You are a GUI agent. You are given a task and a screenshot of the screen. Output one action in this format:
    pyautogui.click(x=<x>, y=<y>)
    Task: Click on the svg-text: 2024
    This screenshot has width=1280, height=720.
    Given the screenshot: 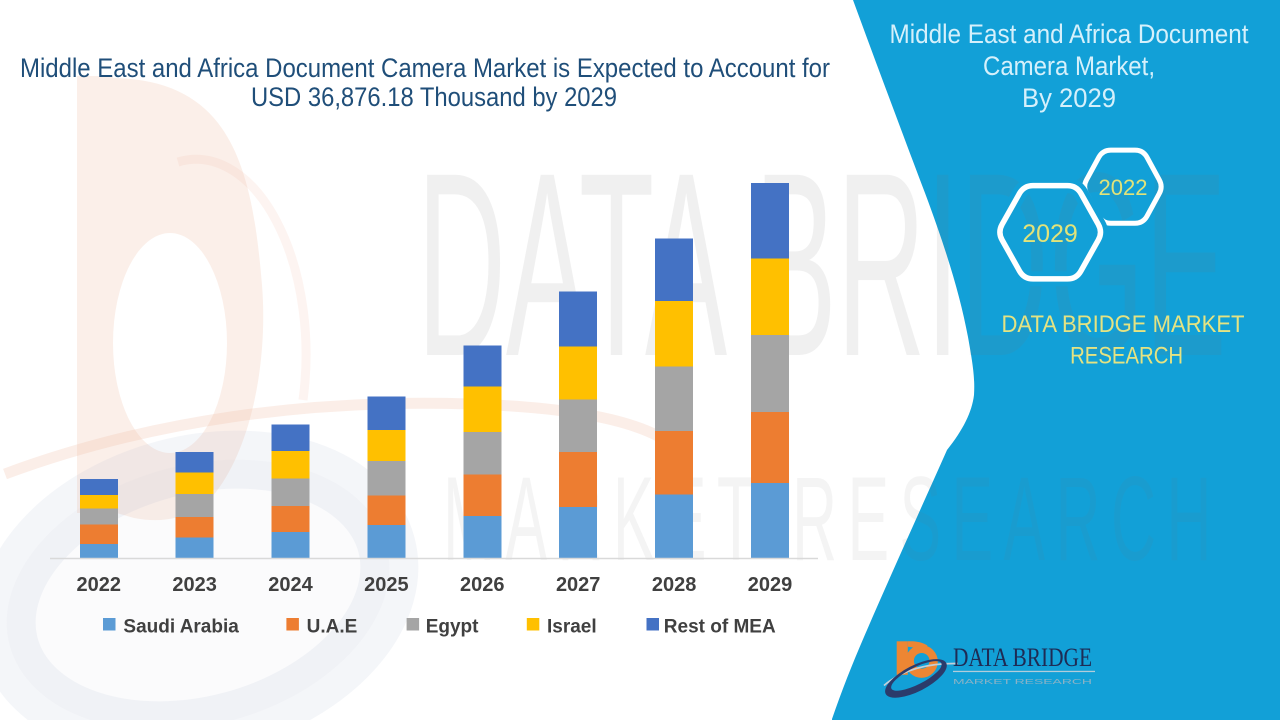 What is the action you would take?
    pyautogui.click(x=290, y=585)
    